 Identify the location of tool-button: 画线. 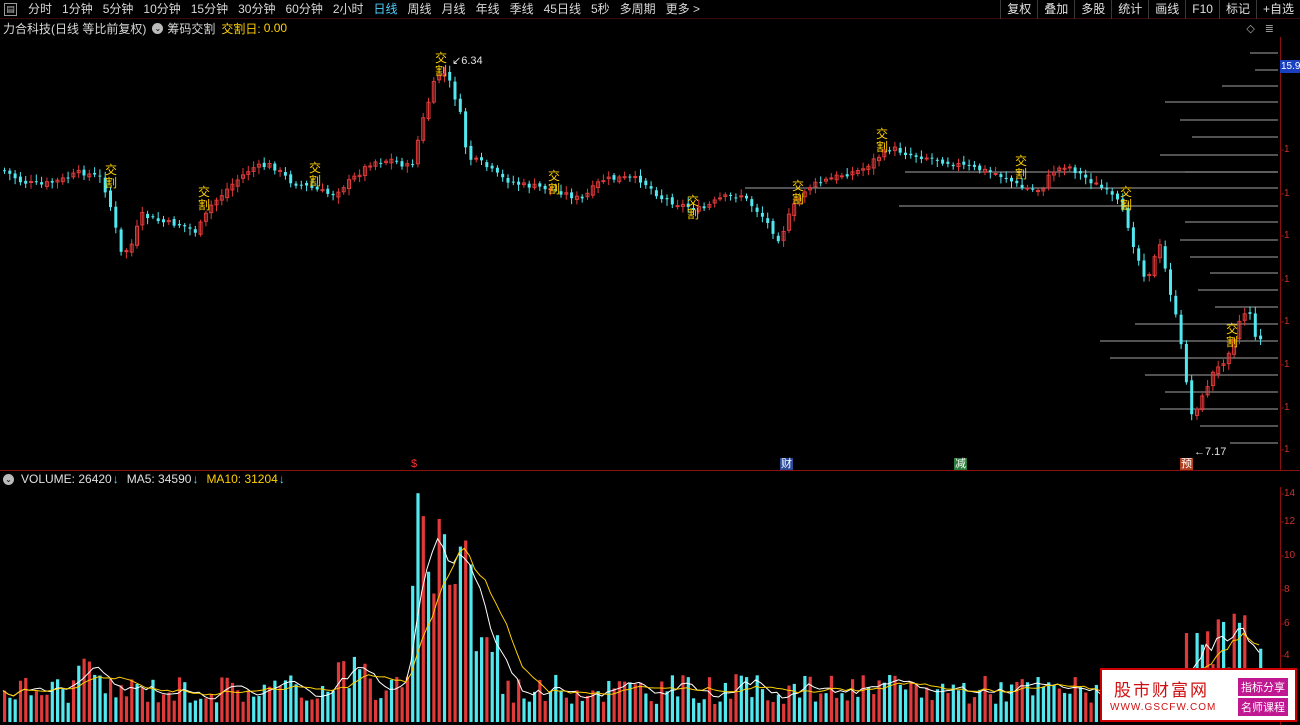
(1166, 9).